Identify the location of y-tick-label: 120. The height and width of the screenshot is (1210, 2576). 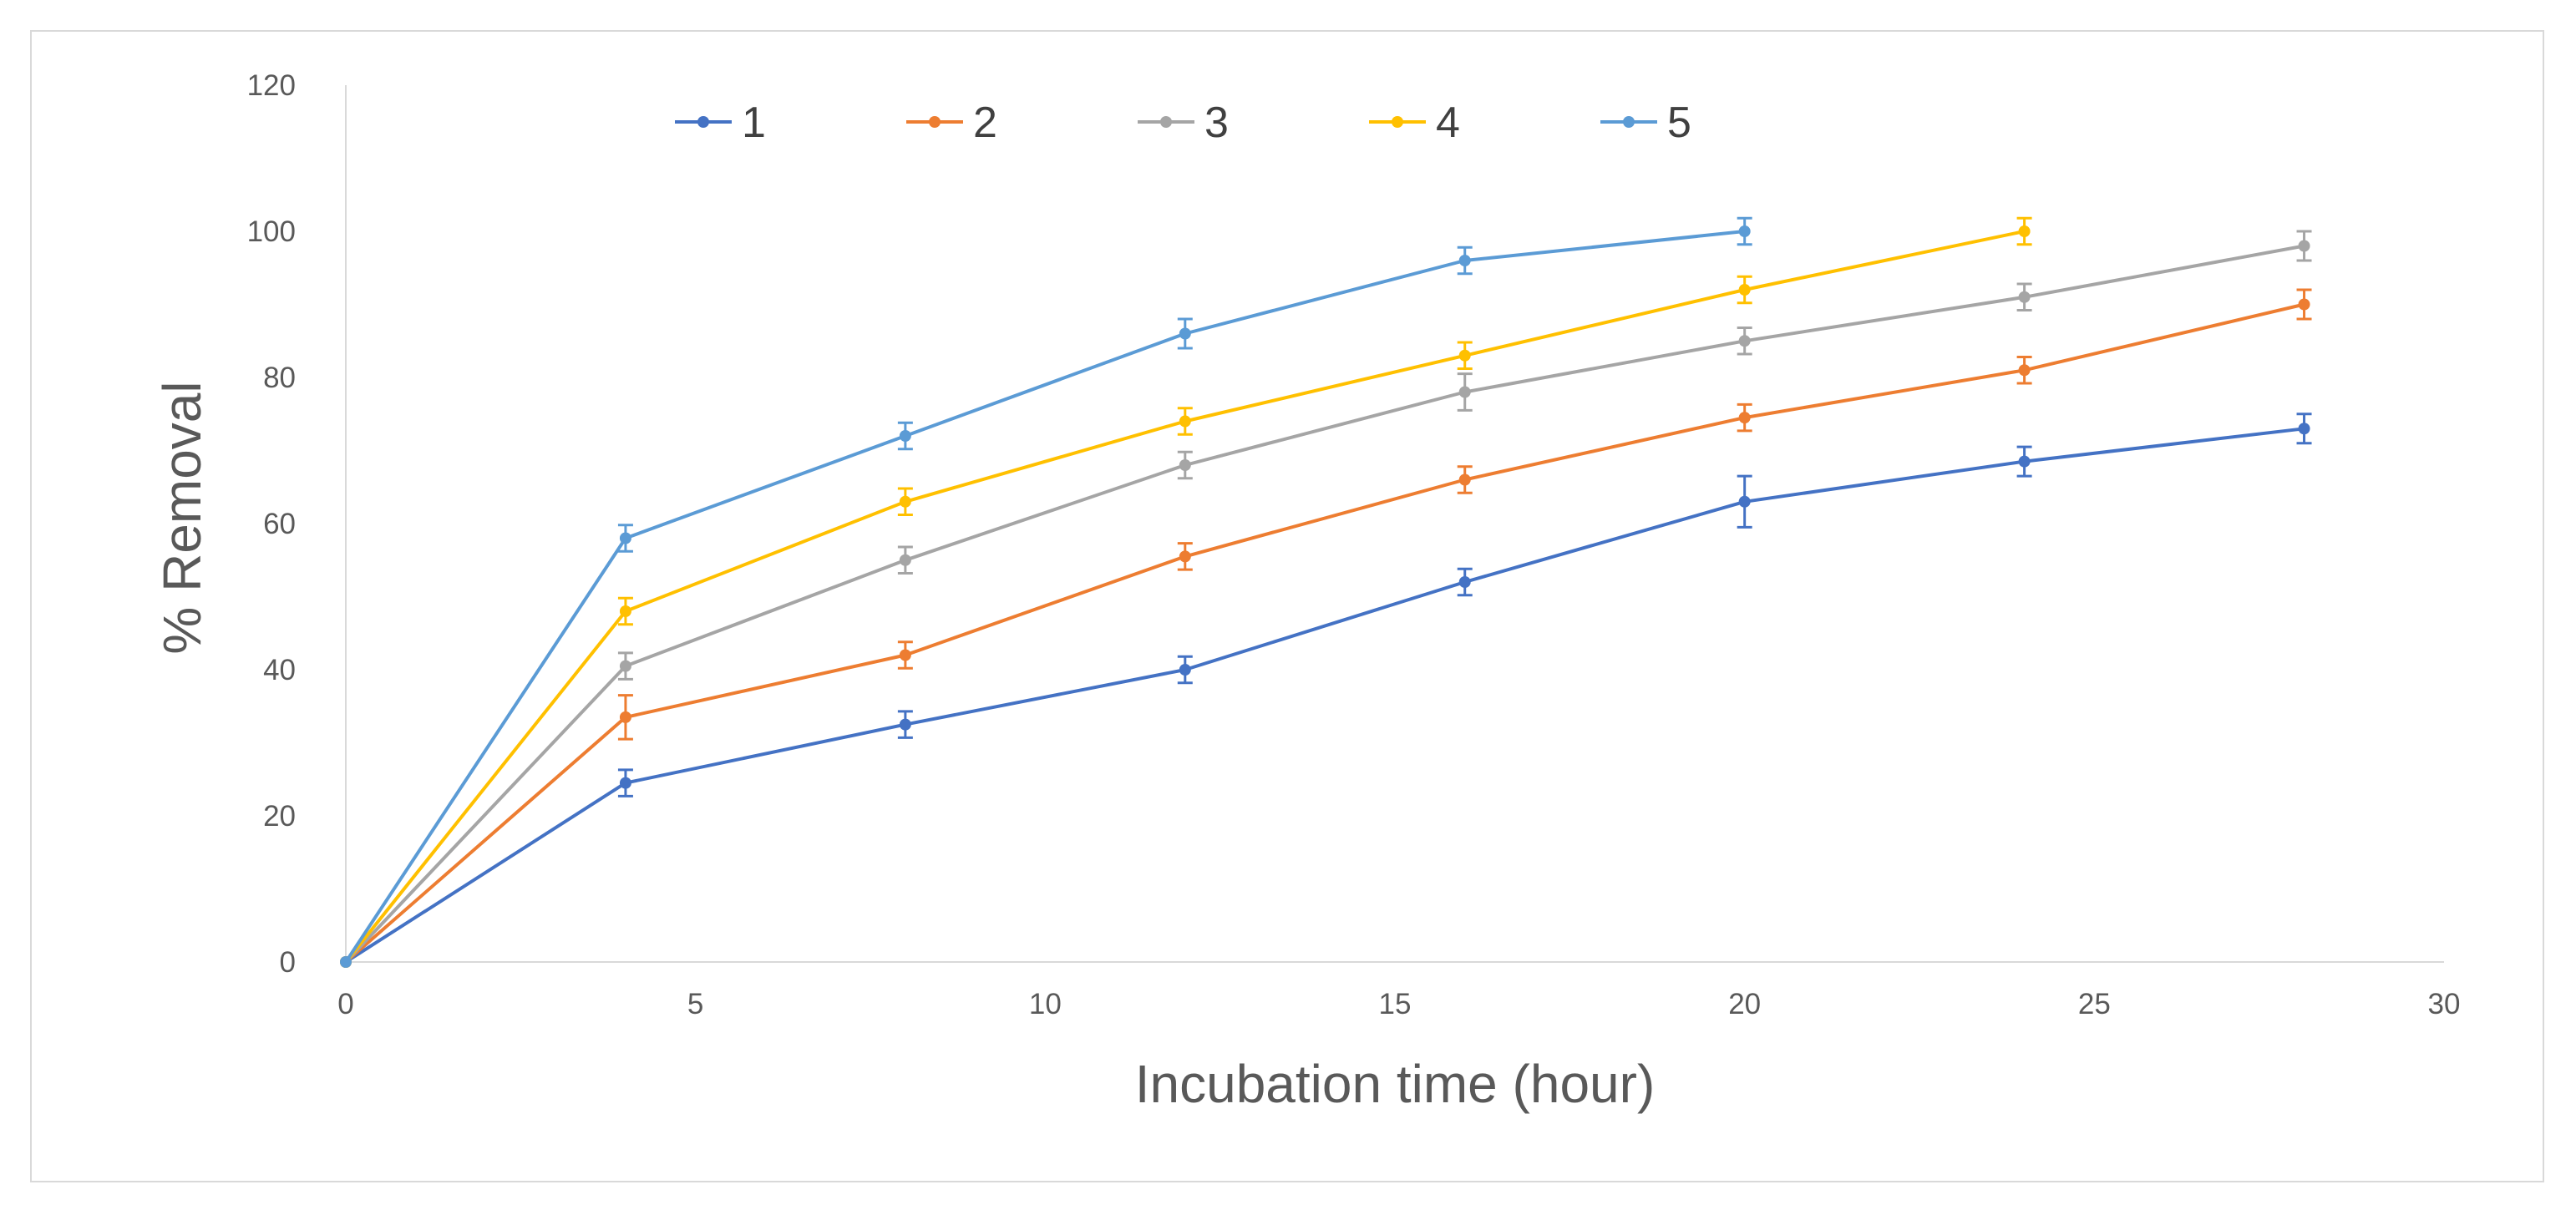
(271, 85).